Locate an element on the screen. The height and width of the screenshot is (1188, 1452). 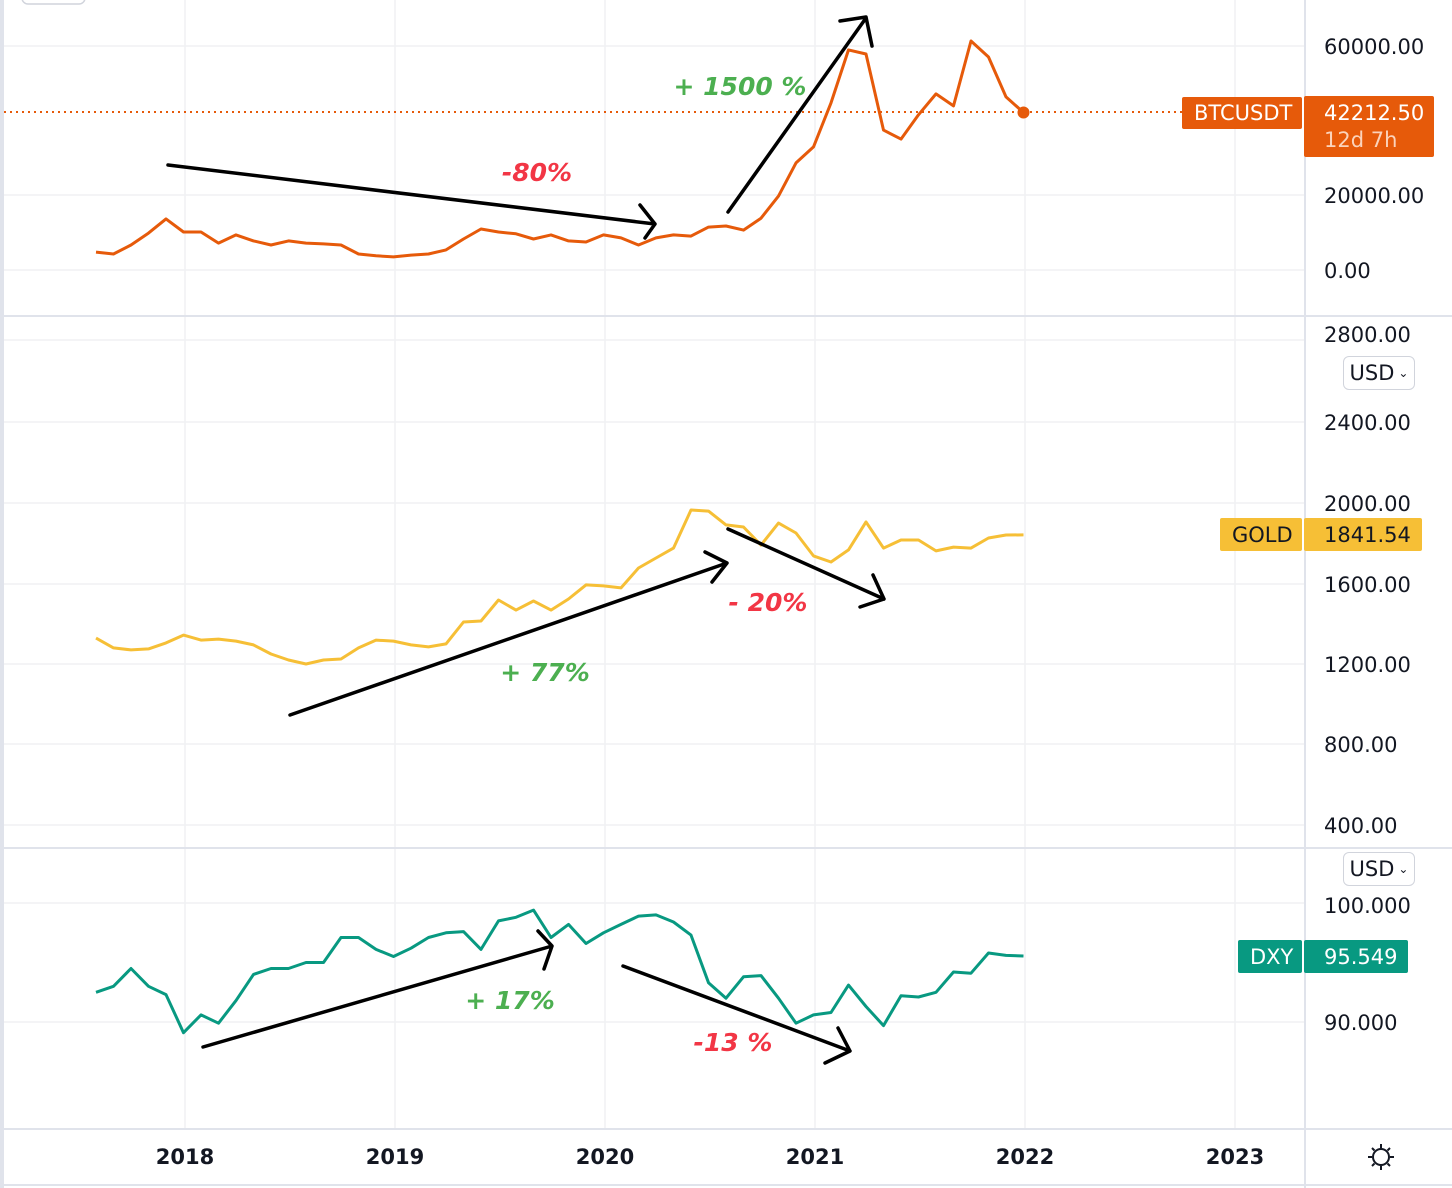
gold-currency-button: USD ⌄ is located at coordinates (1379, 373).